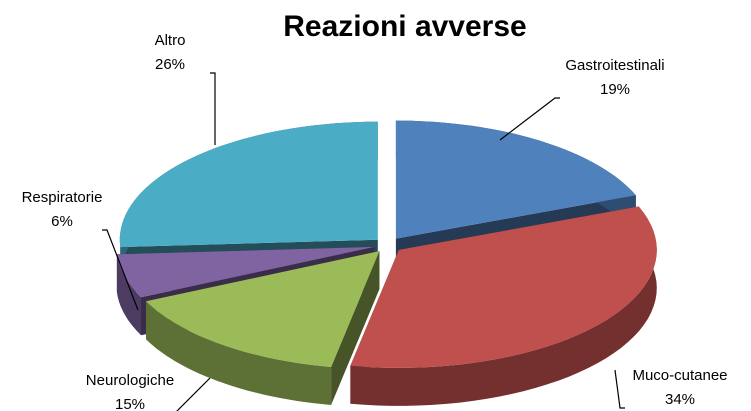 The width and height of the screenshot is (751, 411). What do you see at coordinates (130, 380) in the screenshot?
I see `category-label: Neurologiche` at bounding box center [130, 380].